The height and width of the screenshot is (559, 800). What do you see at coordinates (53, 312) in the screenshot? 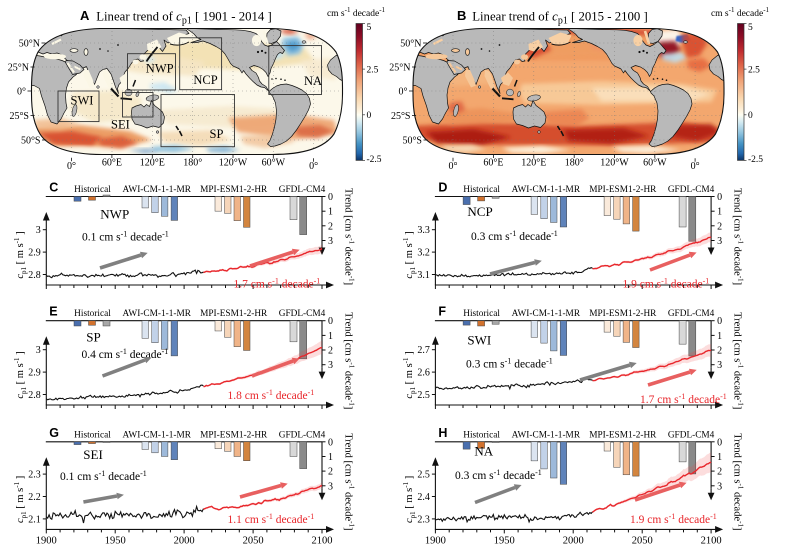
I see `svg-text: E` at bounding box center [53, 312].